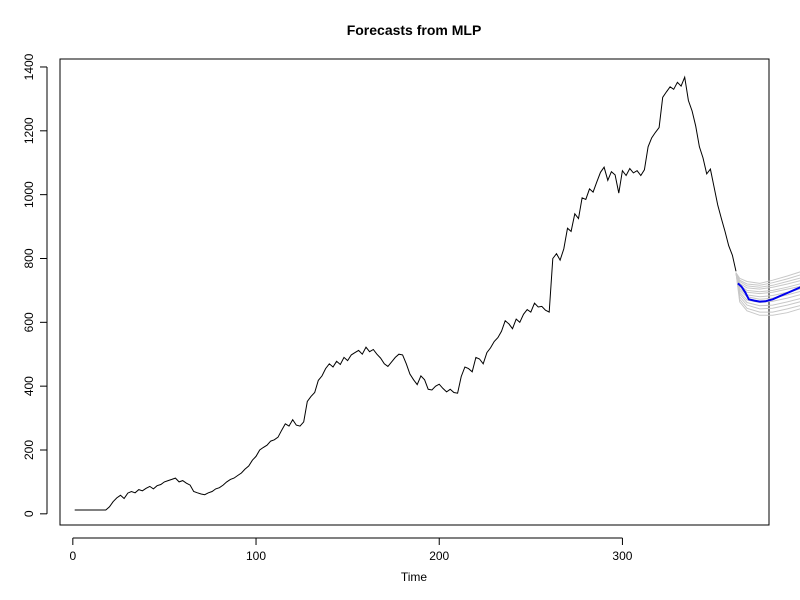  I want to click on y-tick-label: 200, so click(29, 450).